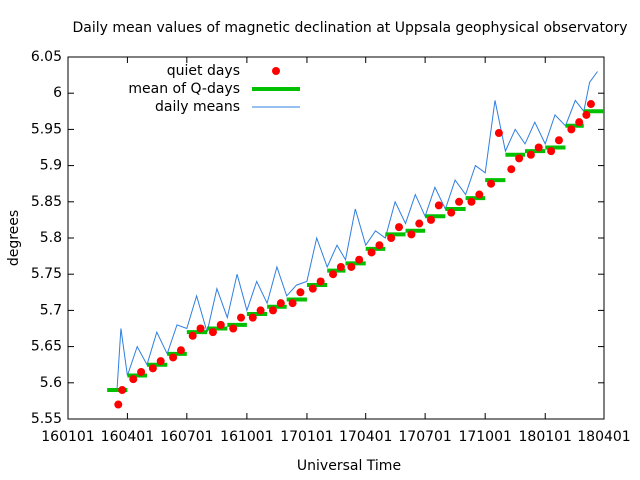 The width and height of the screenshot is (640, 480). What do you see at coordinates (186, 437) in the screenshot?
I see `x-tick-label: 160701` at bounding box center [186, 437].